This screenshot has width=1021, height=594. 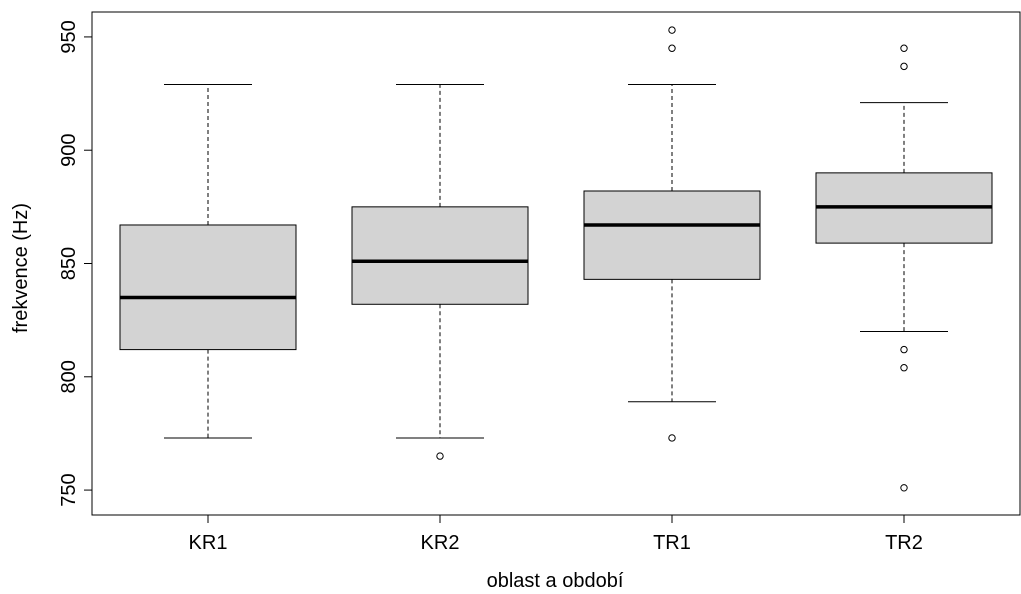 What do you see at coordinates (556, 534) in the screenshot?
I see `x-axis: KR1 KR2 TR1 TR2` at bounding box center [556, 534].